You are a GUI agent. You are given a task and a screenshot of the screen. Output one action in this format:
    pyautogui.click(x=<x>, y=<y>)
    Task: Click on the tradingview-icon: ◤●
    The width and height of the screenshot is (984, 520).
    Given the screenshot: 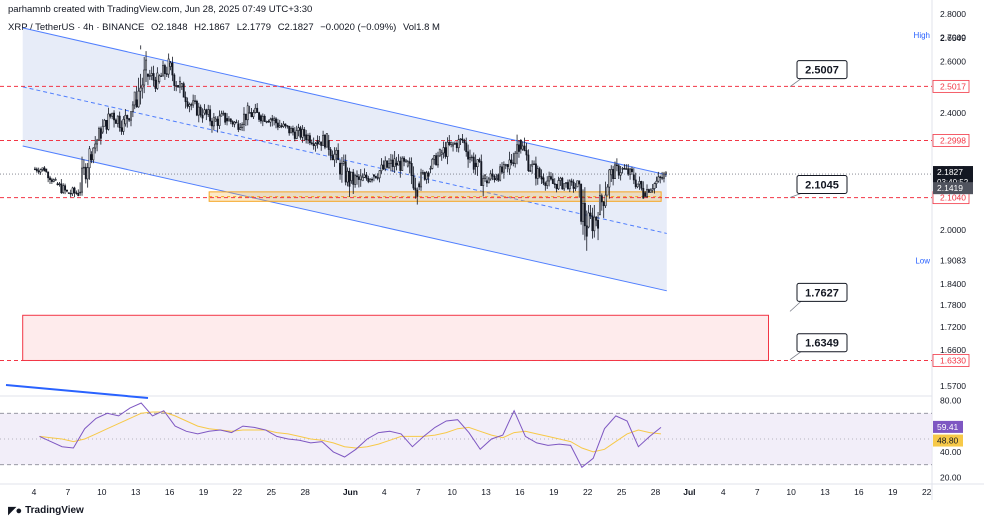 What is the action you would take?
    pyautogui.click(x=15, y=511)
    